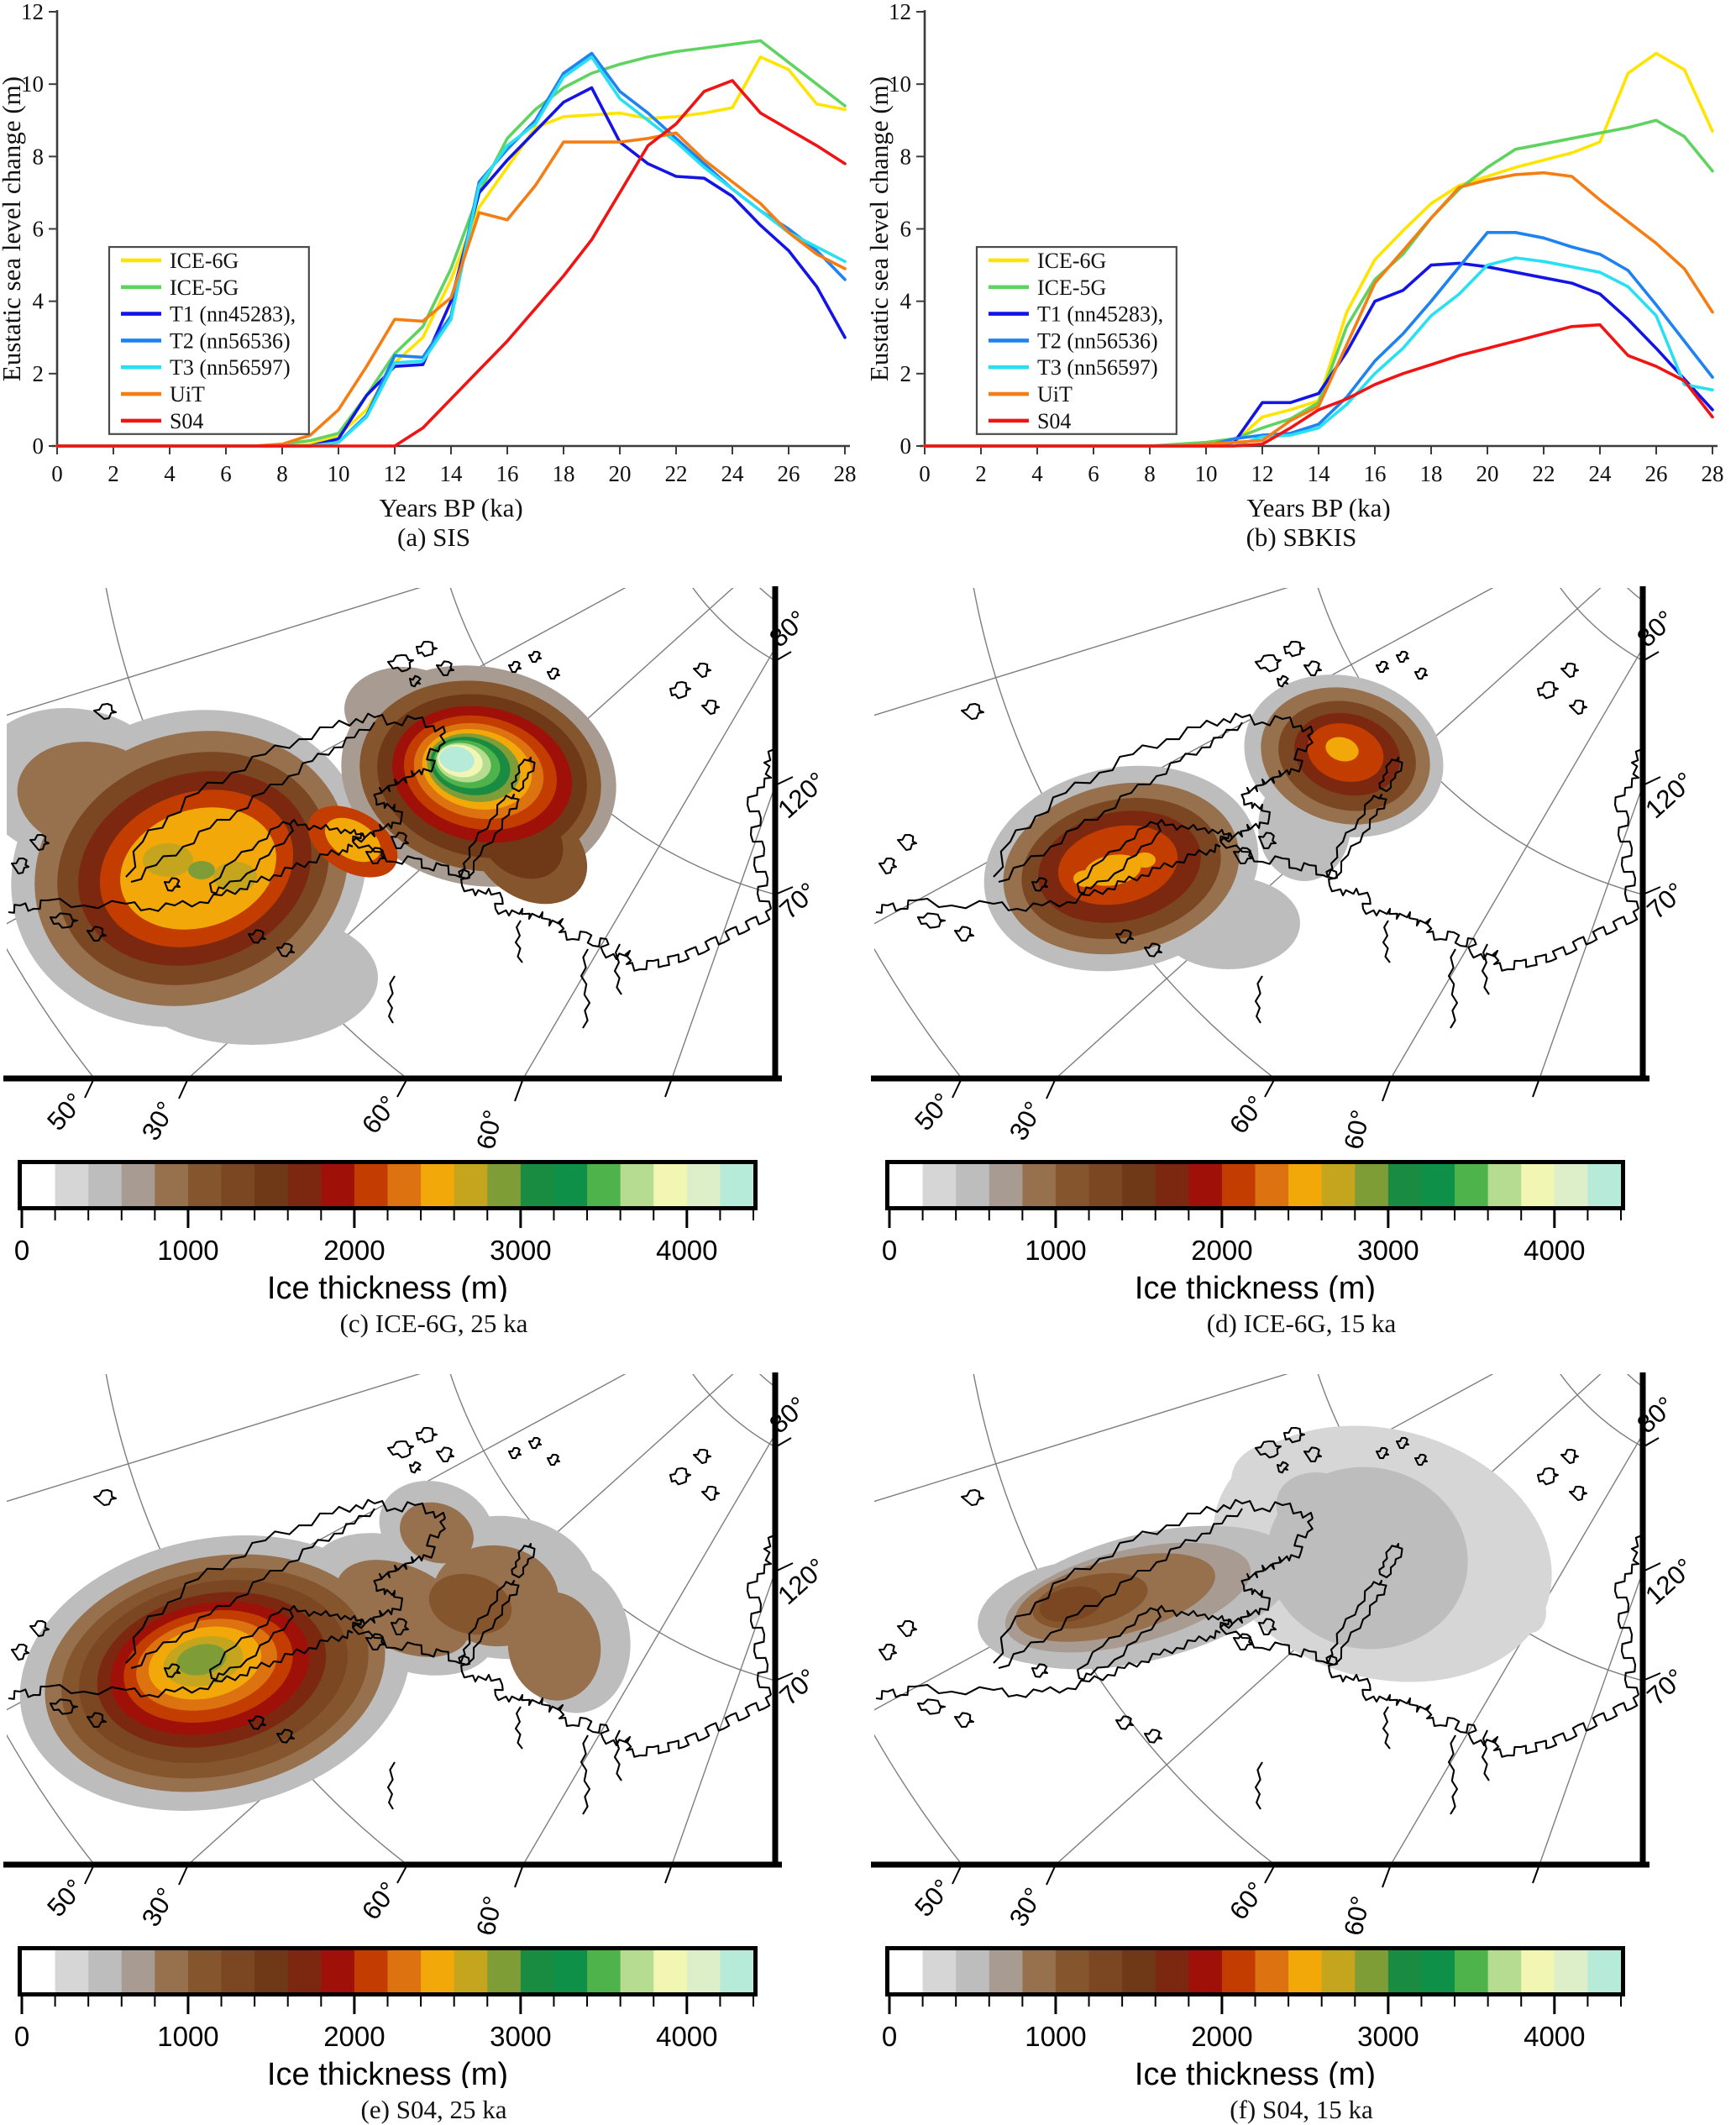 This screenshot has width=1736, height=2125. What do you see at coordinates (889, 2037) in the screenshot?
I see `colorbar-tick-label: 0` at bounding box center [889, 2037].